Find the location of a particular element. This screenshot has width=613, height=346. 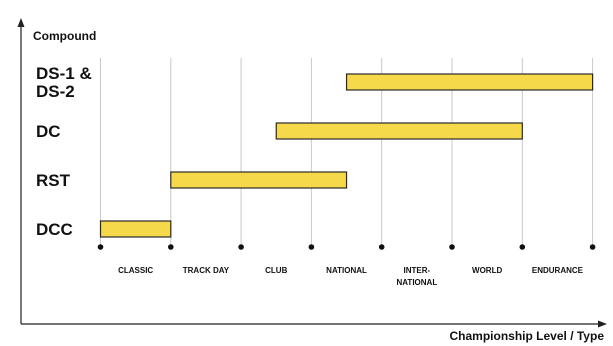

compound-labels: DS-1 & DS-2 DC RST DCC is located at coordinates (64, 151).